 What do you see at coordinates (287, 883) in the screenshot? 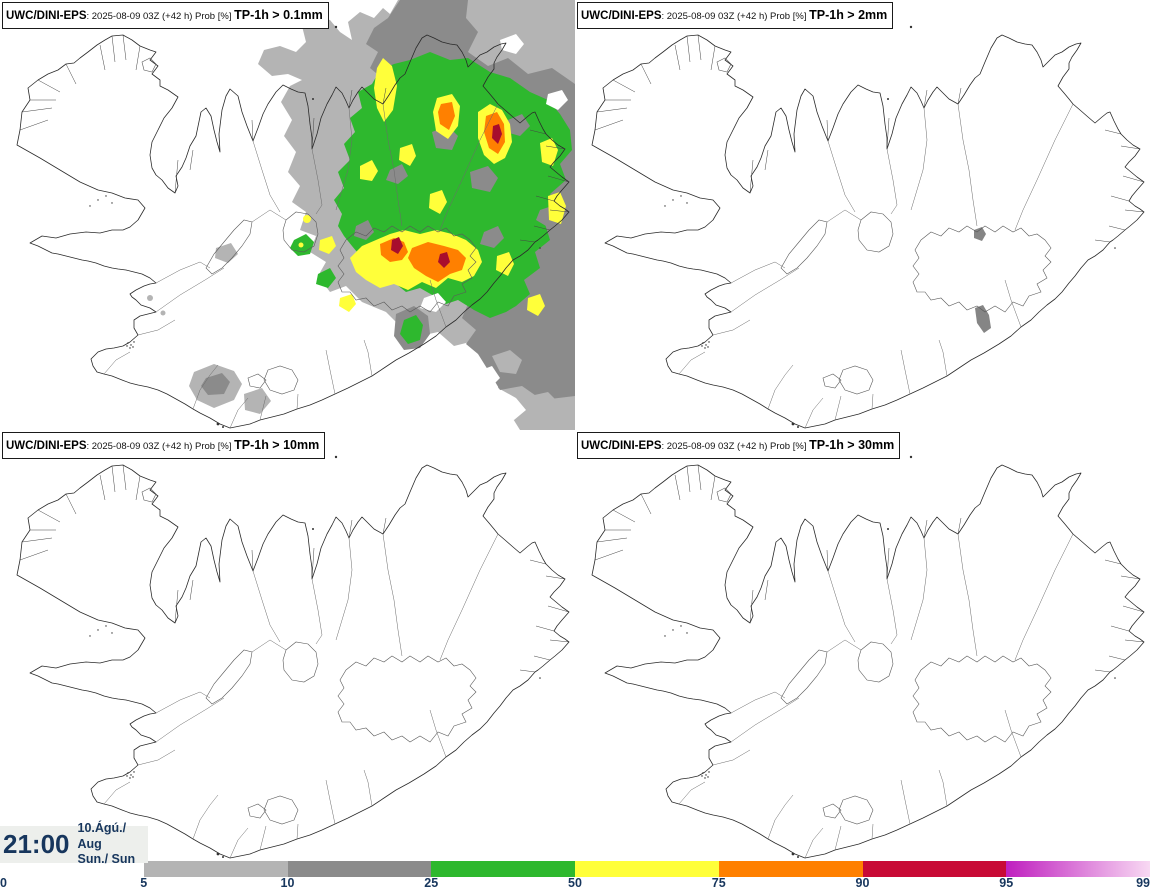
I see `colorbar-tick-10: 10` at bounding box center [287, 883].